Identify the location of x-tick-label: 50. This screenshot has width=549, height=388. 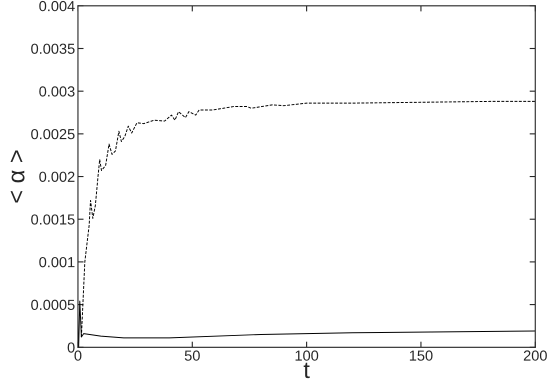
(192, 355).